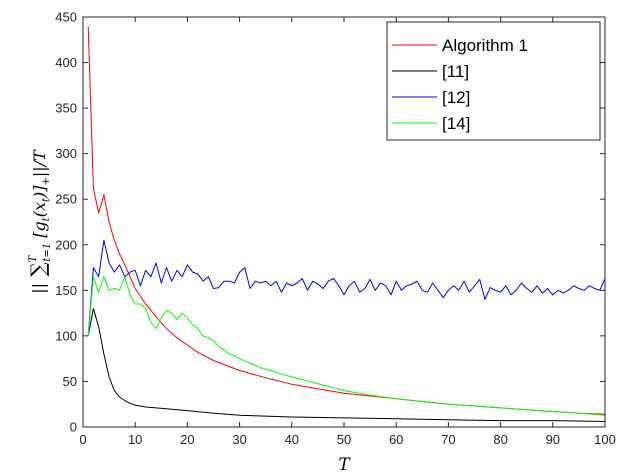  What do you see at coordinates (66, 153) in the screenshot?
I see `y-tick-label: 300` at bounding box center [66, 153].